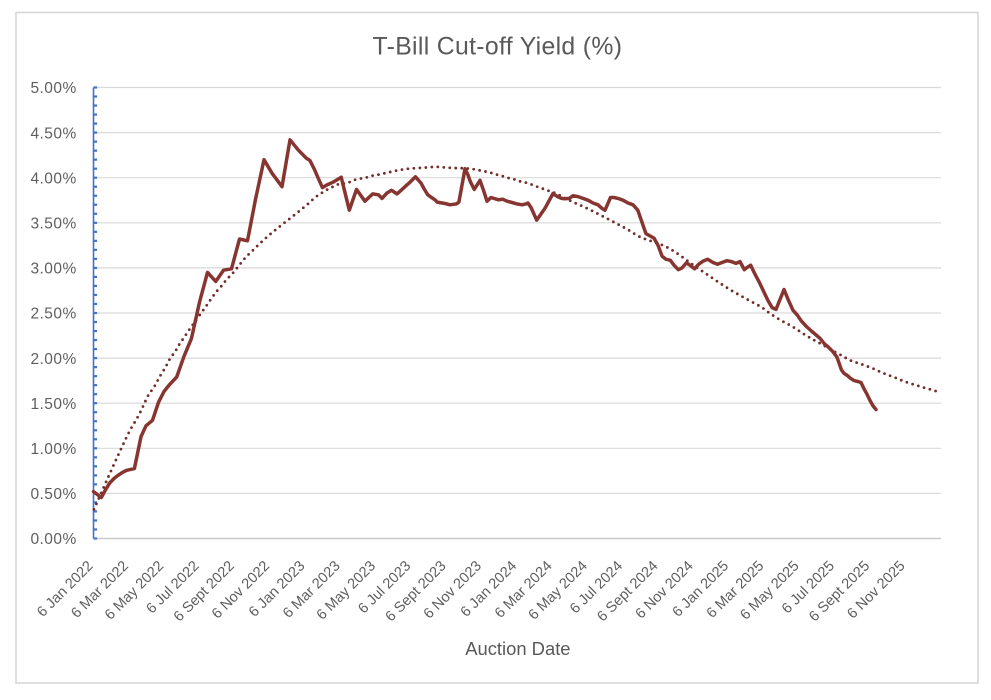  Describe the element at coordinates (53, 539) in the screenshot. I see `svg-text: 0.00%` at that location.